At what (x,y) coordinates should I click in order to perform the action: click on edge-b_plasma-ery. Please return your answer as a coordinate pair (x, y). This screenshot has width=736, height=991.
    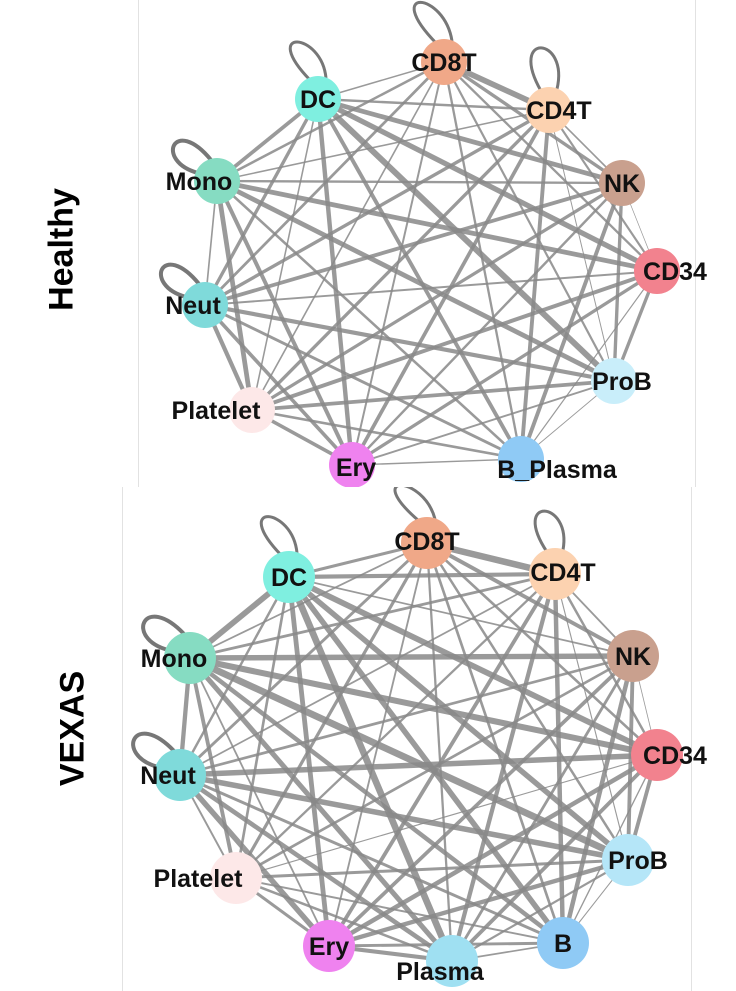
    Looking at the image, I should click on (436, 462).